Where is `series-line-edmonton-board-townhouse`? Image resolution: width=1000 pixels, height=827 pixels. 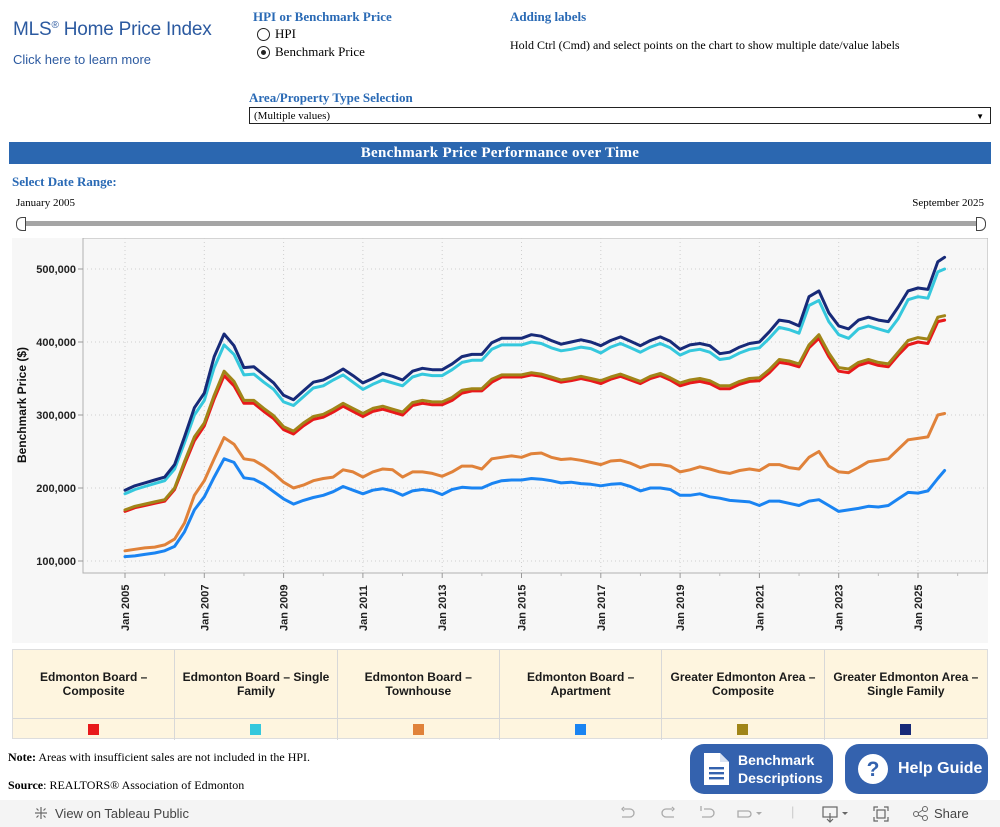
series-line-edmonton-board-townhouse is located at coordinates (535, 482).